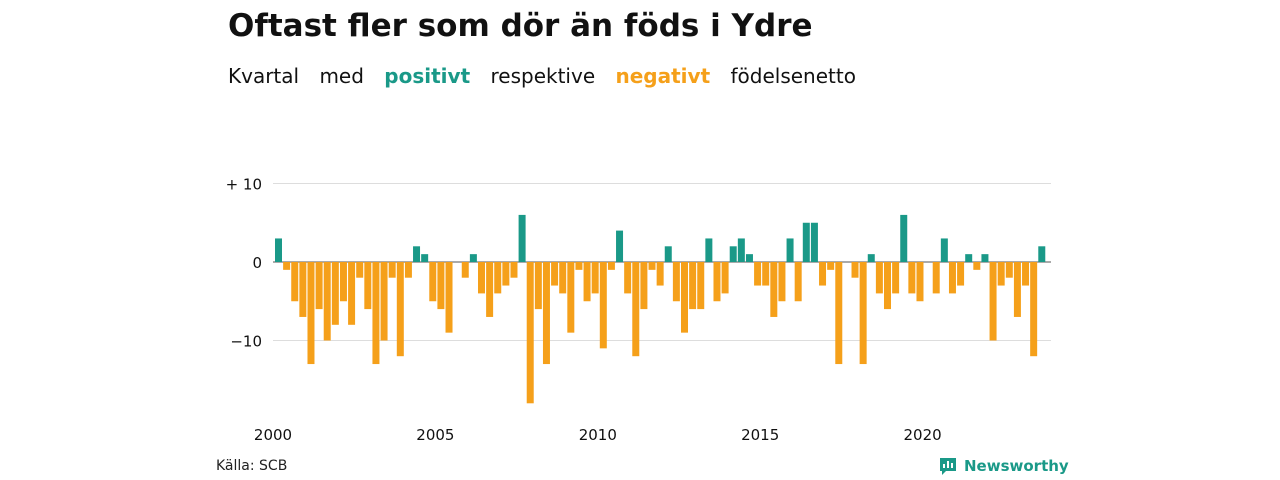  What do you see at coordinates (264, 76) in the screenshot?
I see `subtitle-word: Kvartal` at bounding box center [264, 76].